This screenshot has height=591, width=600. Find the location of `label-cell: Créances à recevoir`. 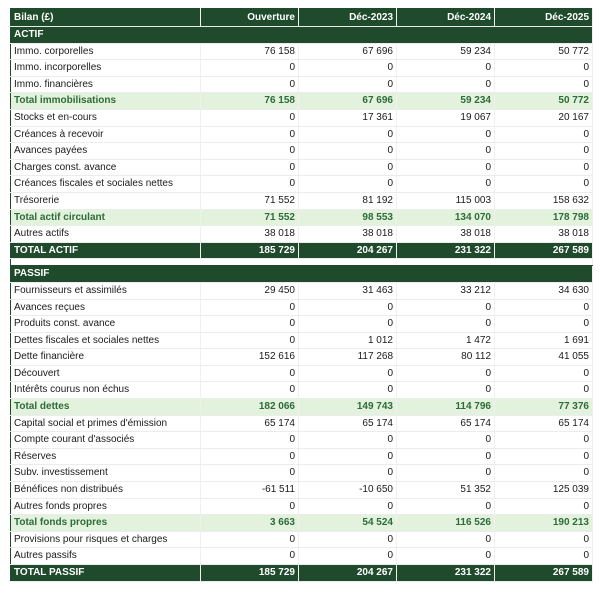

label-cell: Créances à recevoir is located at coordinates (105, 135).